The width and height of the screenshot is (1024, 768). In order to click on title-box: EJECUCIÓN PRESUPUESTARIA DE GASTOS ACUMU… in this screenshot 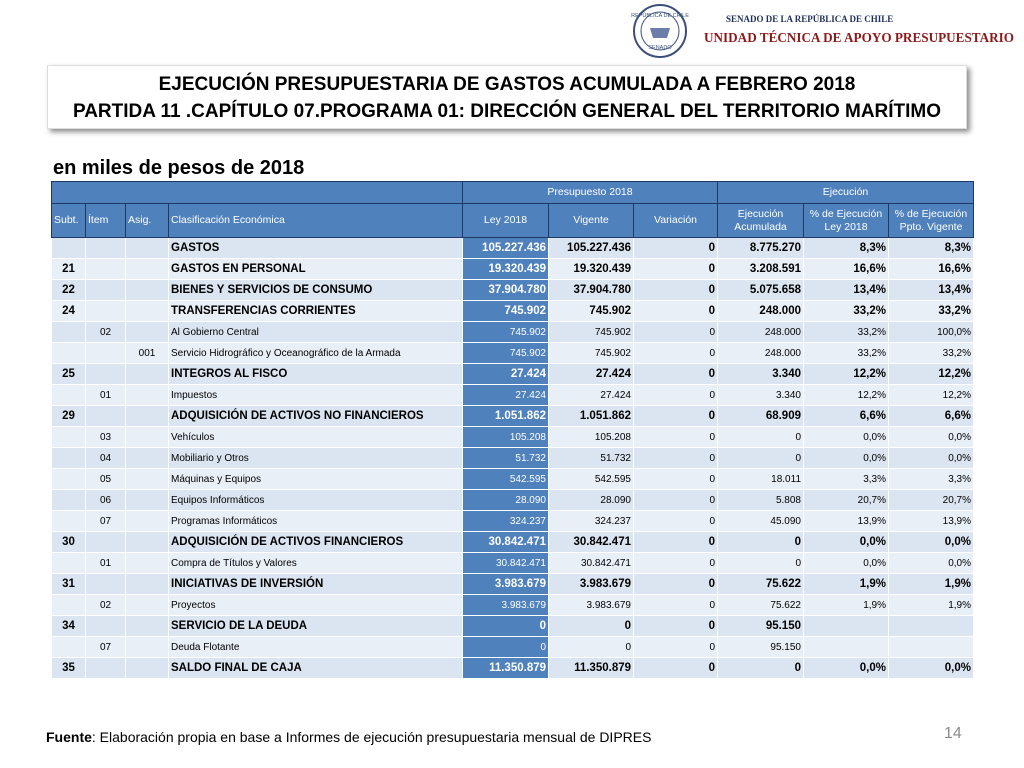, I will do `click(507, 97)`.